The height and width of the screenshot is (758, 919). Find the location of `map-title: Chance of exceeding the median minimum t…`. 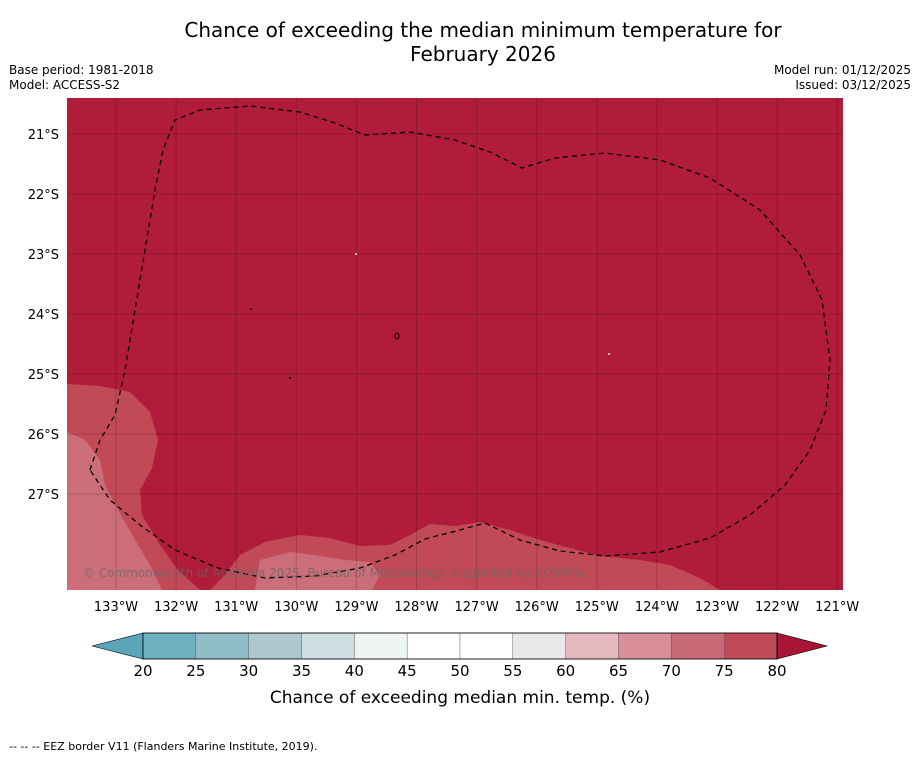

map-title: Chance of exceeding the median minimum t… is located at coordinates (459, 42).